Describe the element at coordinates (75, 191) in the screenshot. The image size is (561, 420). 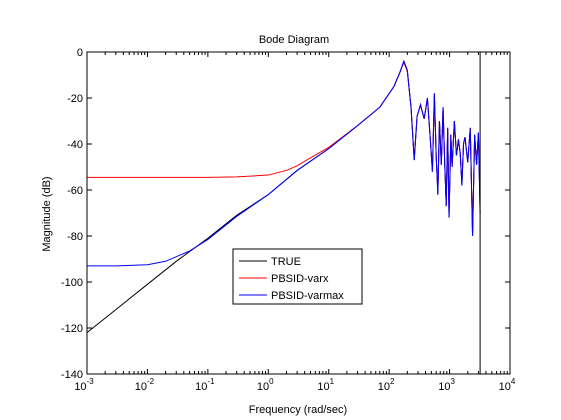
I see `y-tick-label: -60` at that location.